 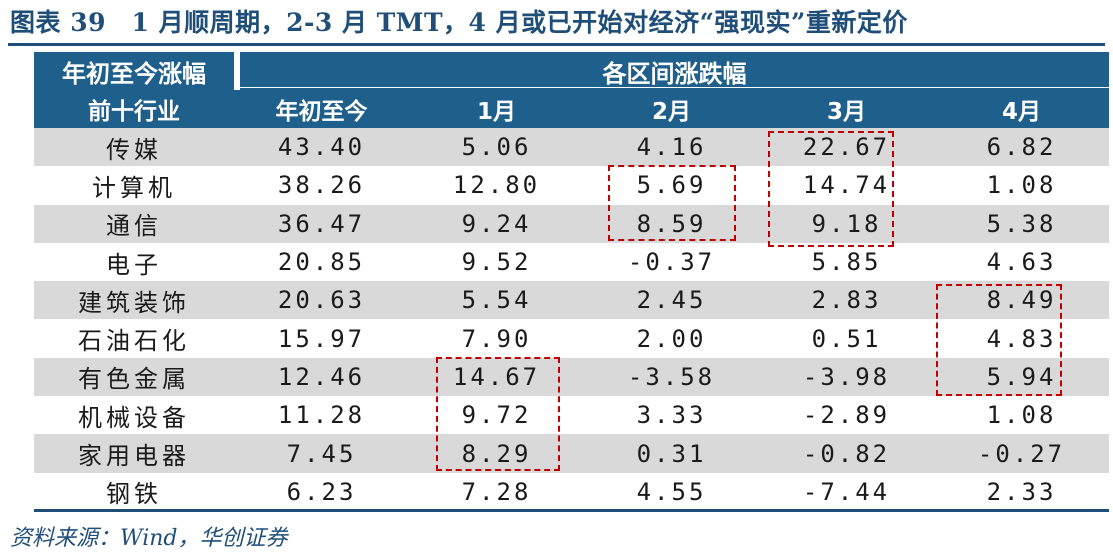 I want to click on highlight-box-feb, so click(x=672, y=203).